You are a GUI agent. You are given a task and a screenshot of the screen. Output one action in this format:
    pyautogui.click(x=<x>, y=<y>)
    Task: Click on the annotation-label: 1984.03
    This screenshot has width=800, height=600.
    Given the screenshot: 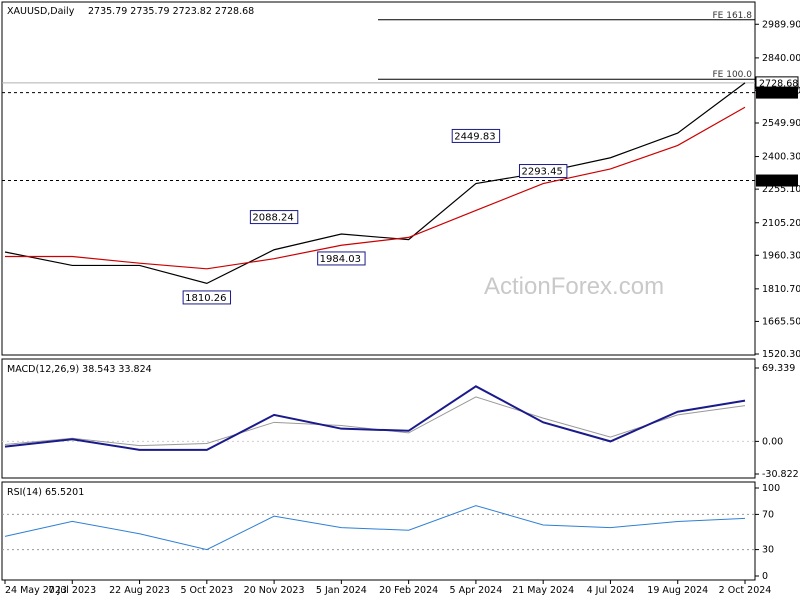 What is the action you would take?
    pyautogui.click(x=340, y=259)
    